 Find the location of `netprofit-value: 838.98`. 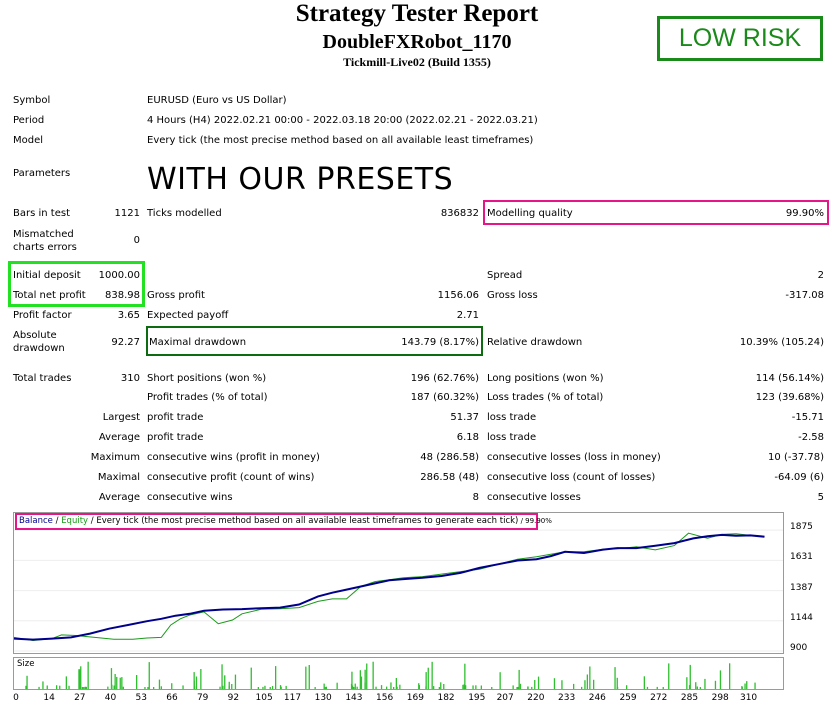

netprofit-value: 838.98 is located at coordinates (122, 295).